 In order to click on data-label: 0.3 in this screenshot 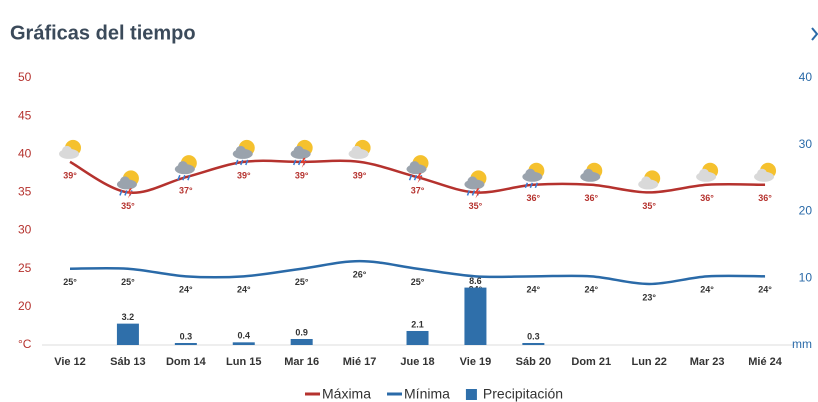, I will do `click(533, 336)`.